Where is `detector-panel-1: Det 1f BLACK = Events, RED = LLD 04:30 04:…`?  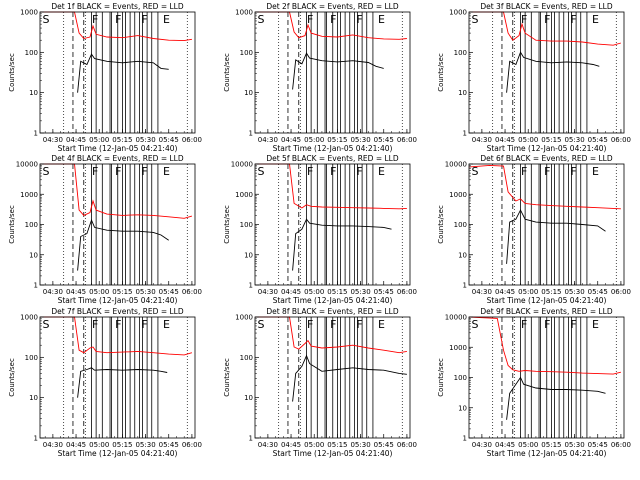
detector-panel-1: Det 1f BLACK = Events, RED = LLD 04:30 04:… is located at coordinates (105, 77).